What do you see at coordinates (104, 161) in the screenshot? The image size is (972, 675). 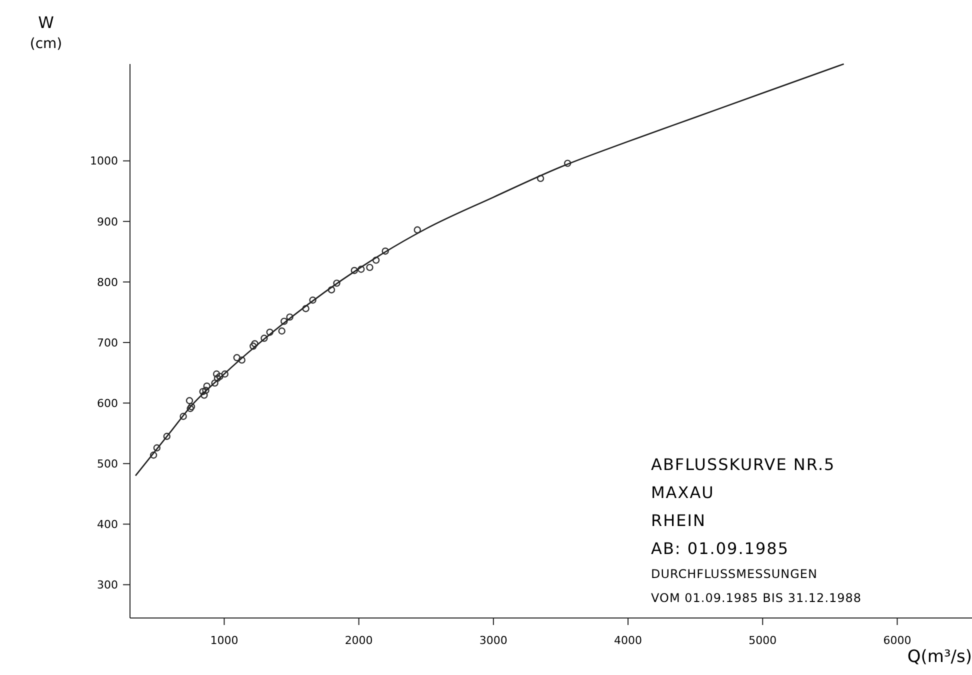 I see `y-tick-label: 1000` at bounding box center [104, 161].